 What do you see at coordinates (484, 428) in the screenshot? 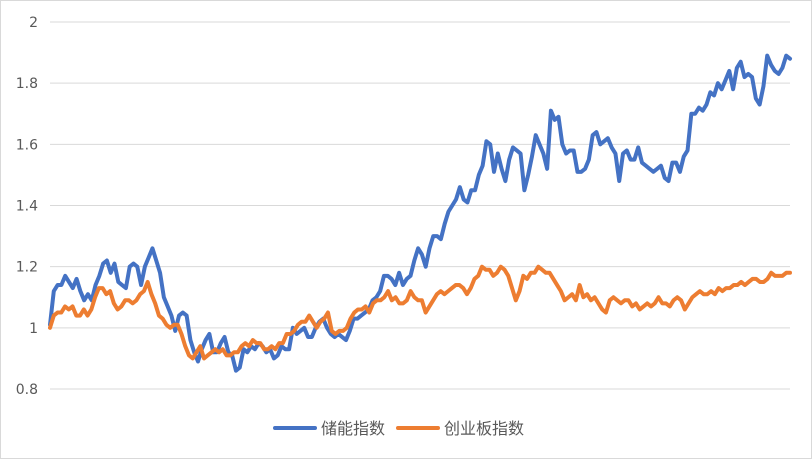
I see `legend-label-1: 创业板指数` at bounding box center [484, 428].